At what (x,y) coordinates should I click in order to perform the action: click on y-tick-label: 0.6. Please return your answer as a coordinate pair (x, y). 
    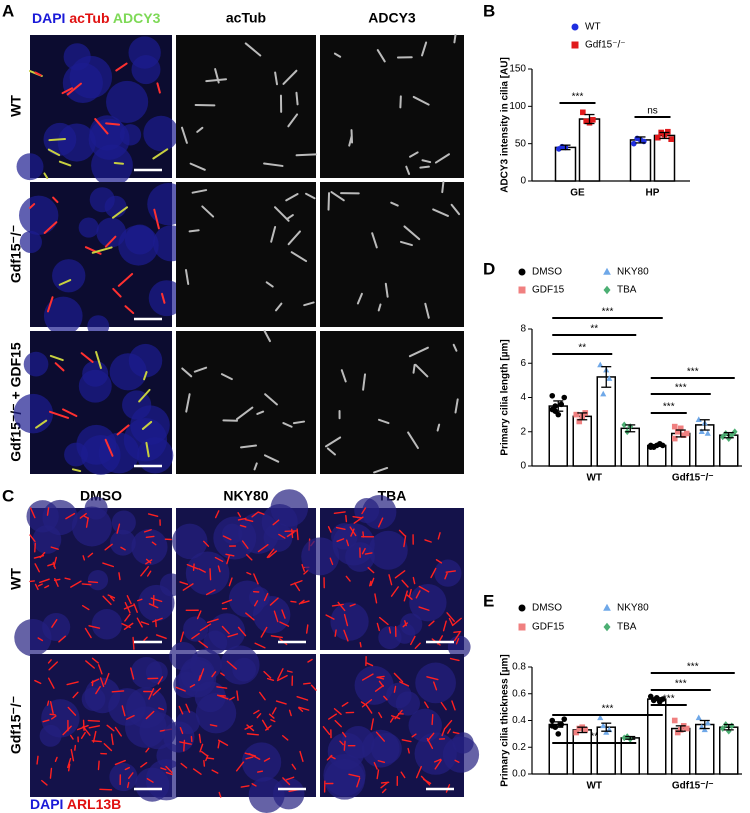
    Looking at the image, I should click on (519, 693).